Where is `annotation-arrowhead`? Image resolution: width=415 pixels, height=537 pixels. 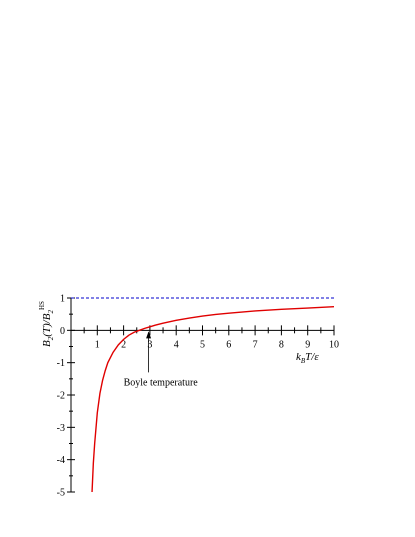 annotation-arrowhead is located at coordinates (149, 335).